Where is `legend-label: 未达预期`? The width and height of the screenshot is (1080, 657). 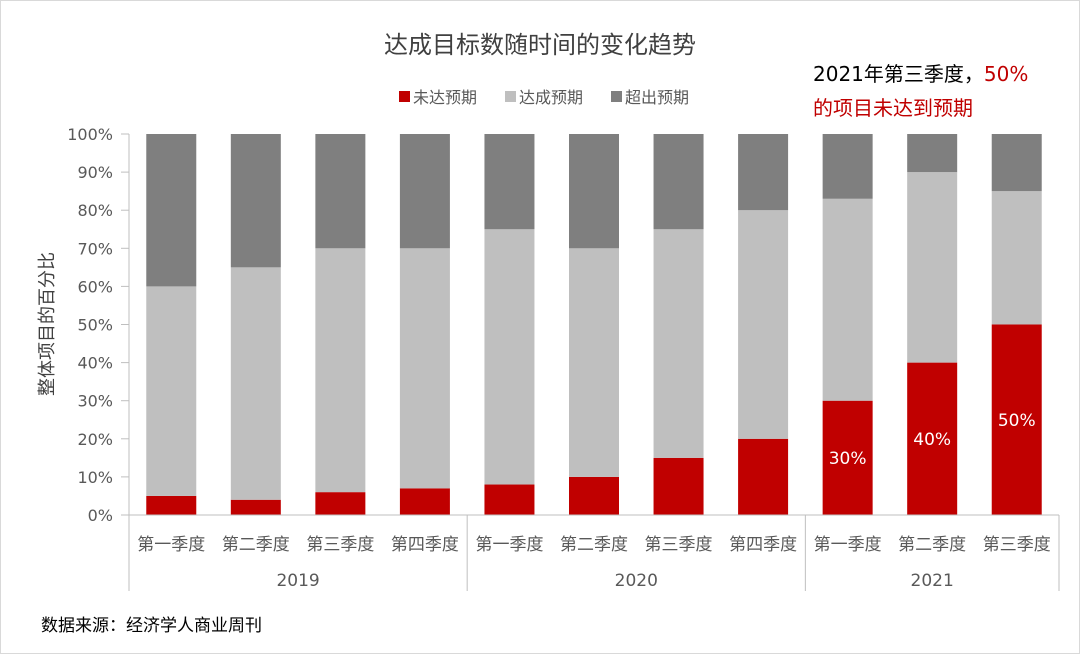 legend-label: 未达预期 is located at coordinates (445, 97).